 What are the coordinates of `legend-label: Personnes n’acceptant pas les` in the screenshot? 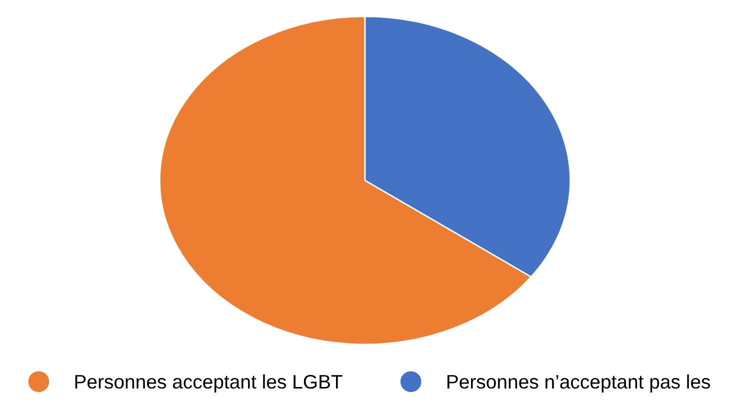 It's located at (578, 383).